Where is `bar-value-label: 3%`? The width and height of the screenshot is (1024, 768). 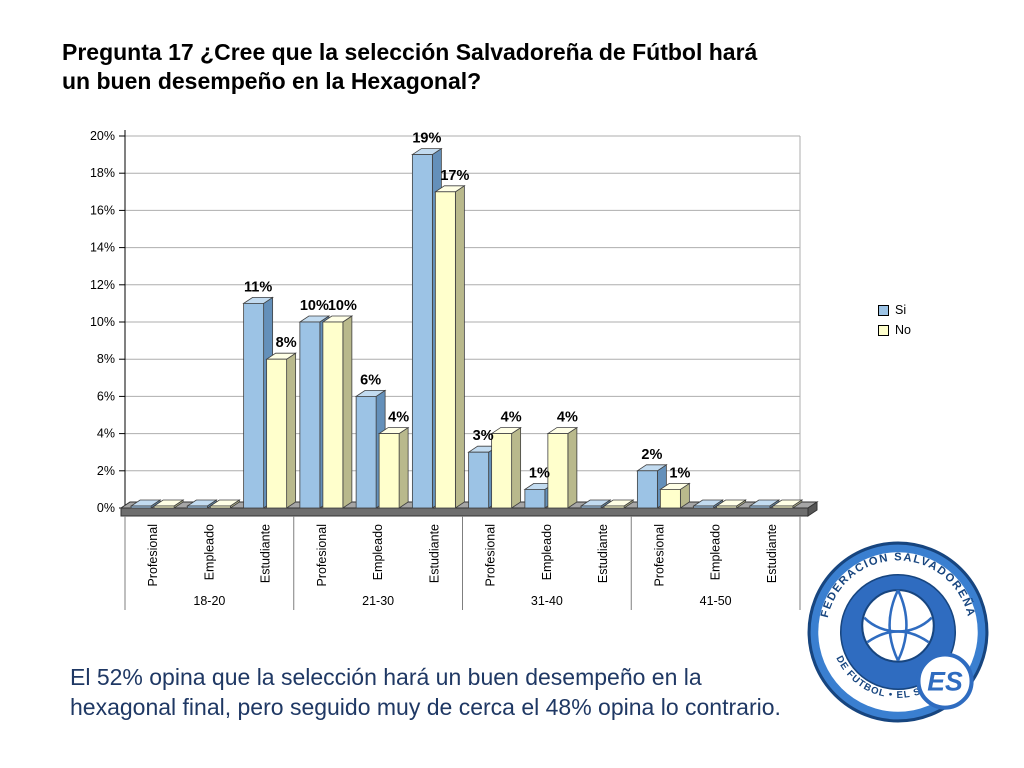 bar-value-label: 3% is located at coordinates (483, 436).